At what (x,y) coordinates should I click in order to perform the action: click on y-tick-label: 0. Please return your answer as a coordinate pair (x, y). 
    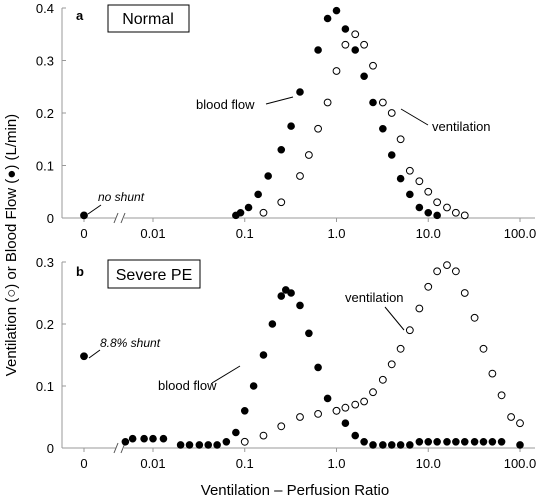
    Looking at the image, I should click on (50, 448).